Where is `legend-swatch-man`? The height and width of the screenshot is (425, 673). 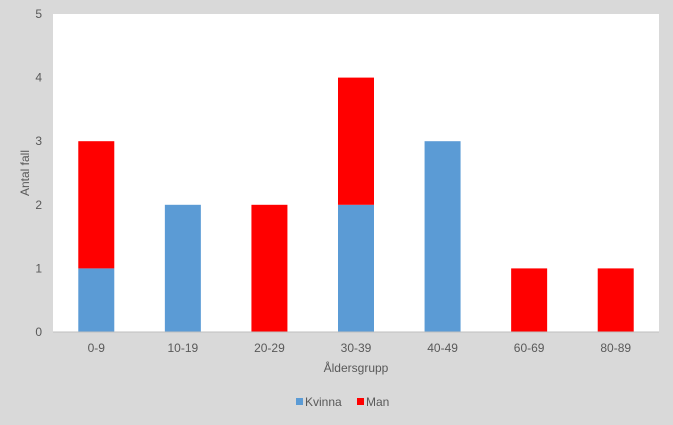
legend-swatch-man is located at coordinates (360, 401).